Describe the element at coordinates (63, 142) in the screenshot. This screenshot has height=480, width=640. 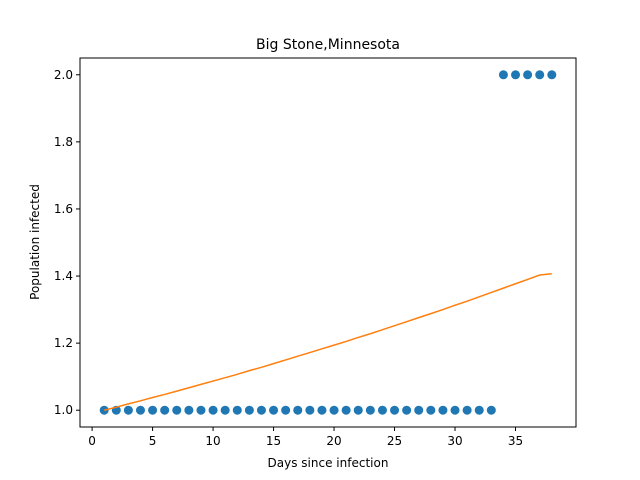
I see `y-tick-label: 1.8` at that location.